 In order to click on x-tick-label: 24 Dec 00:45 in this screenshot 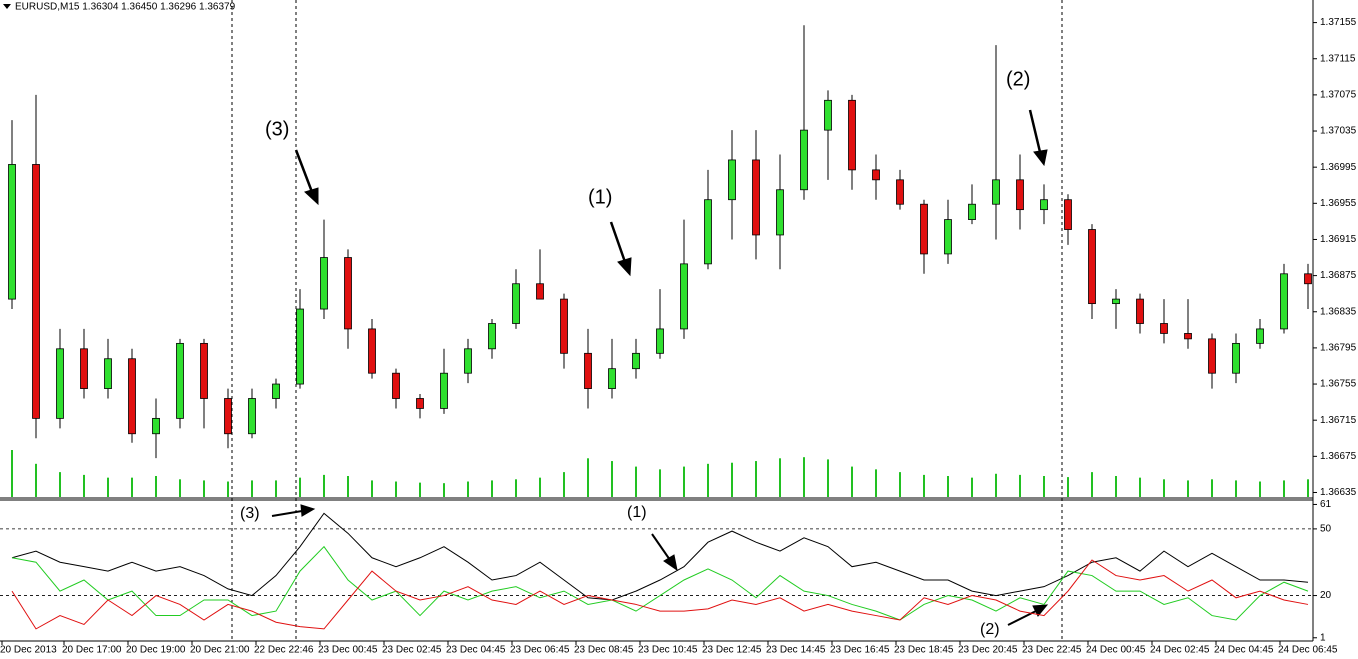, I will do `click(1116, 650)`.